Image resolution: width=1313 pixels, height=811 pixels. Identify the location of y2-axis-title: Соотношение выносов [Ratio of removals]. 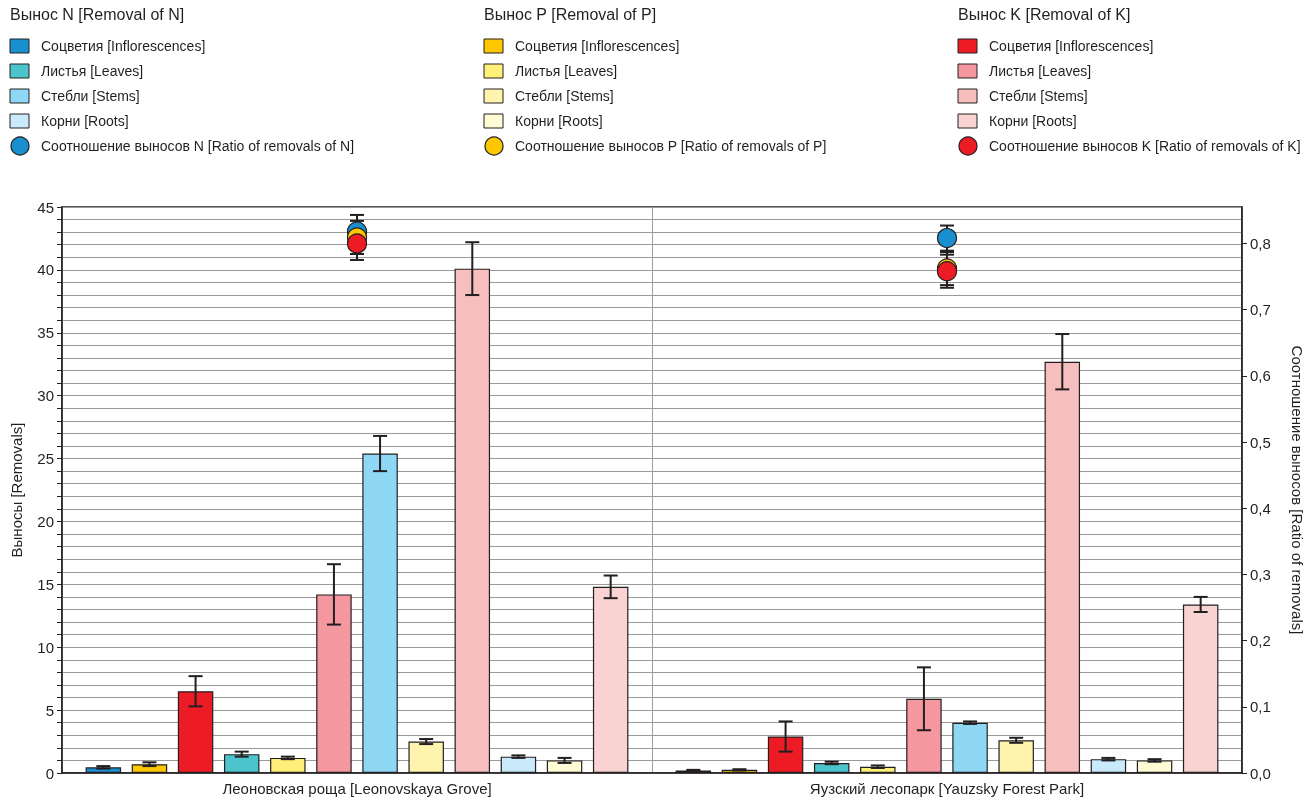
(1297, 490).